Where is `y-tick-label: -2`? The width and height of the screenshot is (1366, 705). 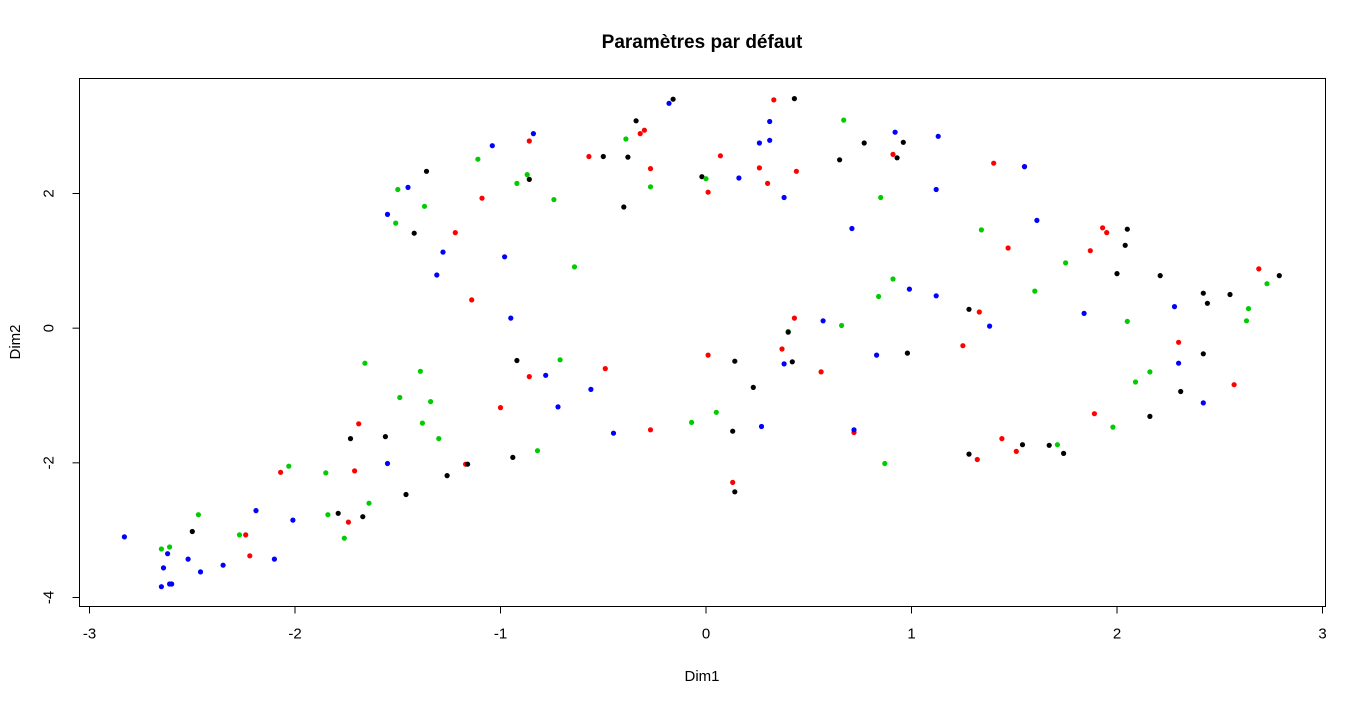
y-tick-label: -2 is located at coordinates (49, 462).